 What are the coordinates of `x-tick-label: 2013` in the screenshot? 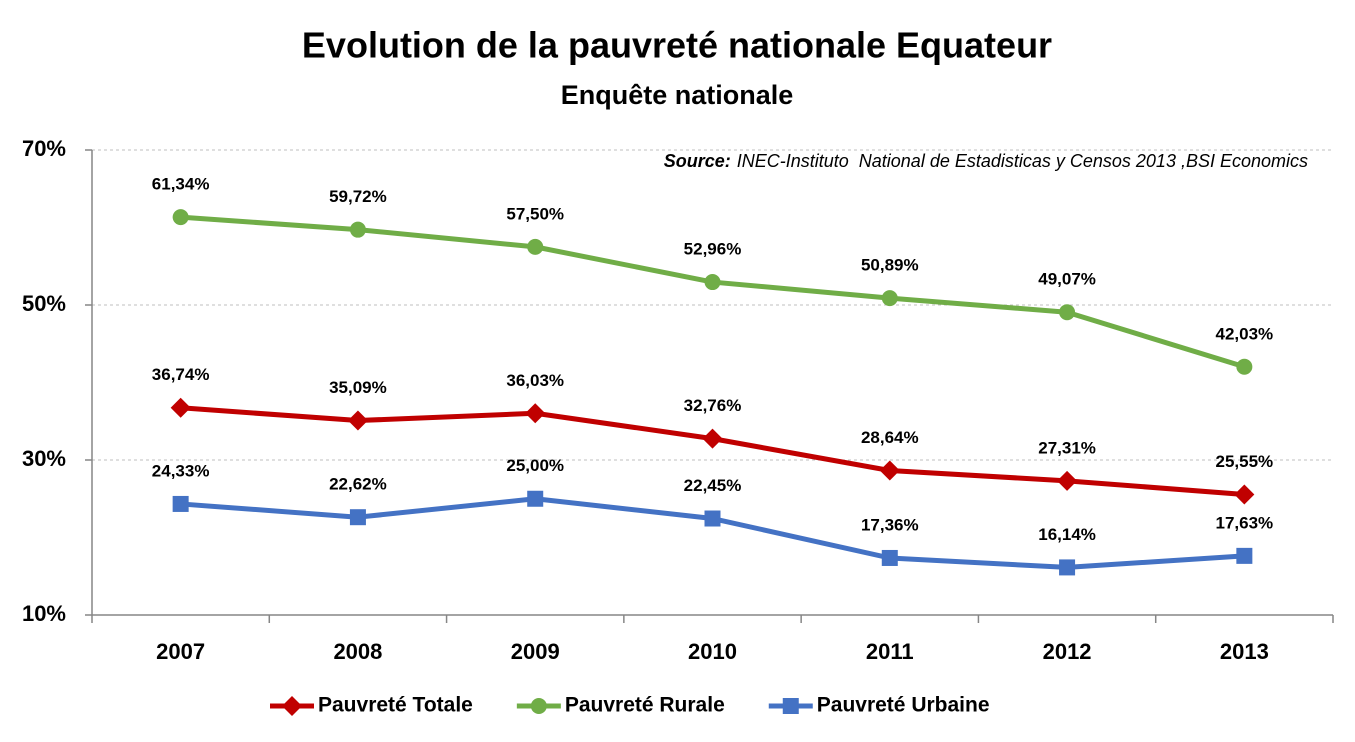 It's located at (1244, 651).